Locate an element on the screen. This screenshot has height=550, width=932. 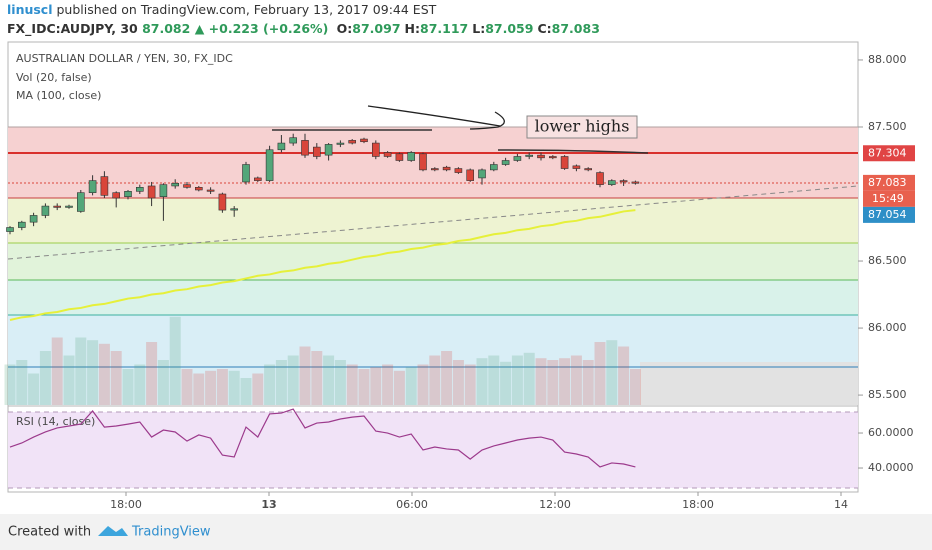
trend-line is located at coordinates (433, 222).